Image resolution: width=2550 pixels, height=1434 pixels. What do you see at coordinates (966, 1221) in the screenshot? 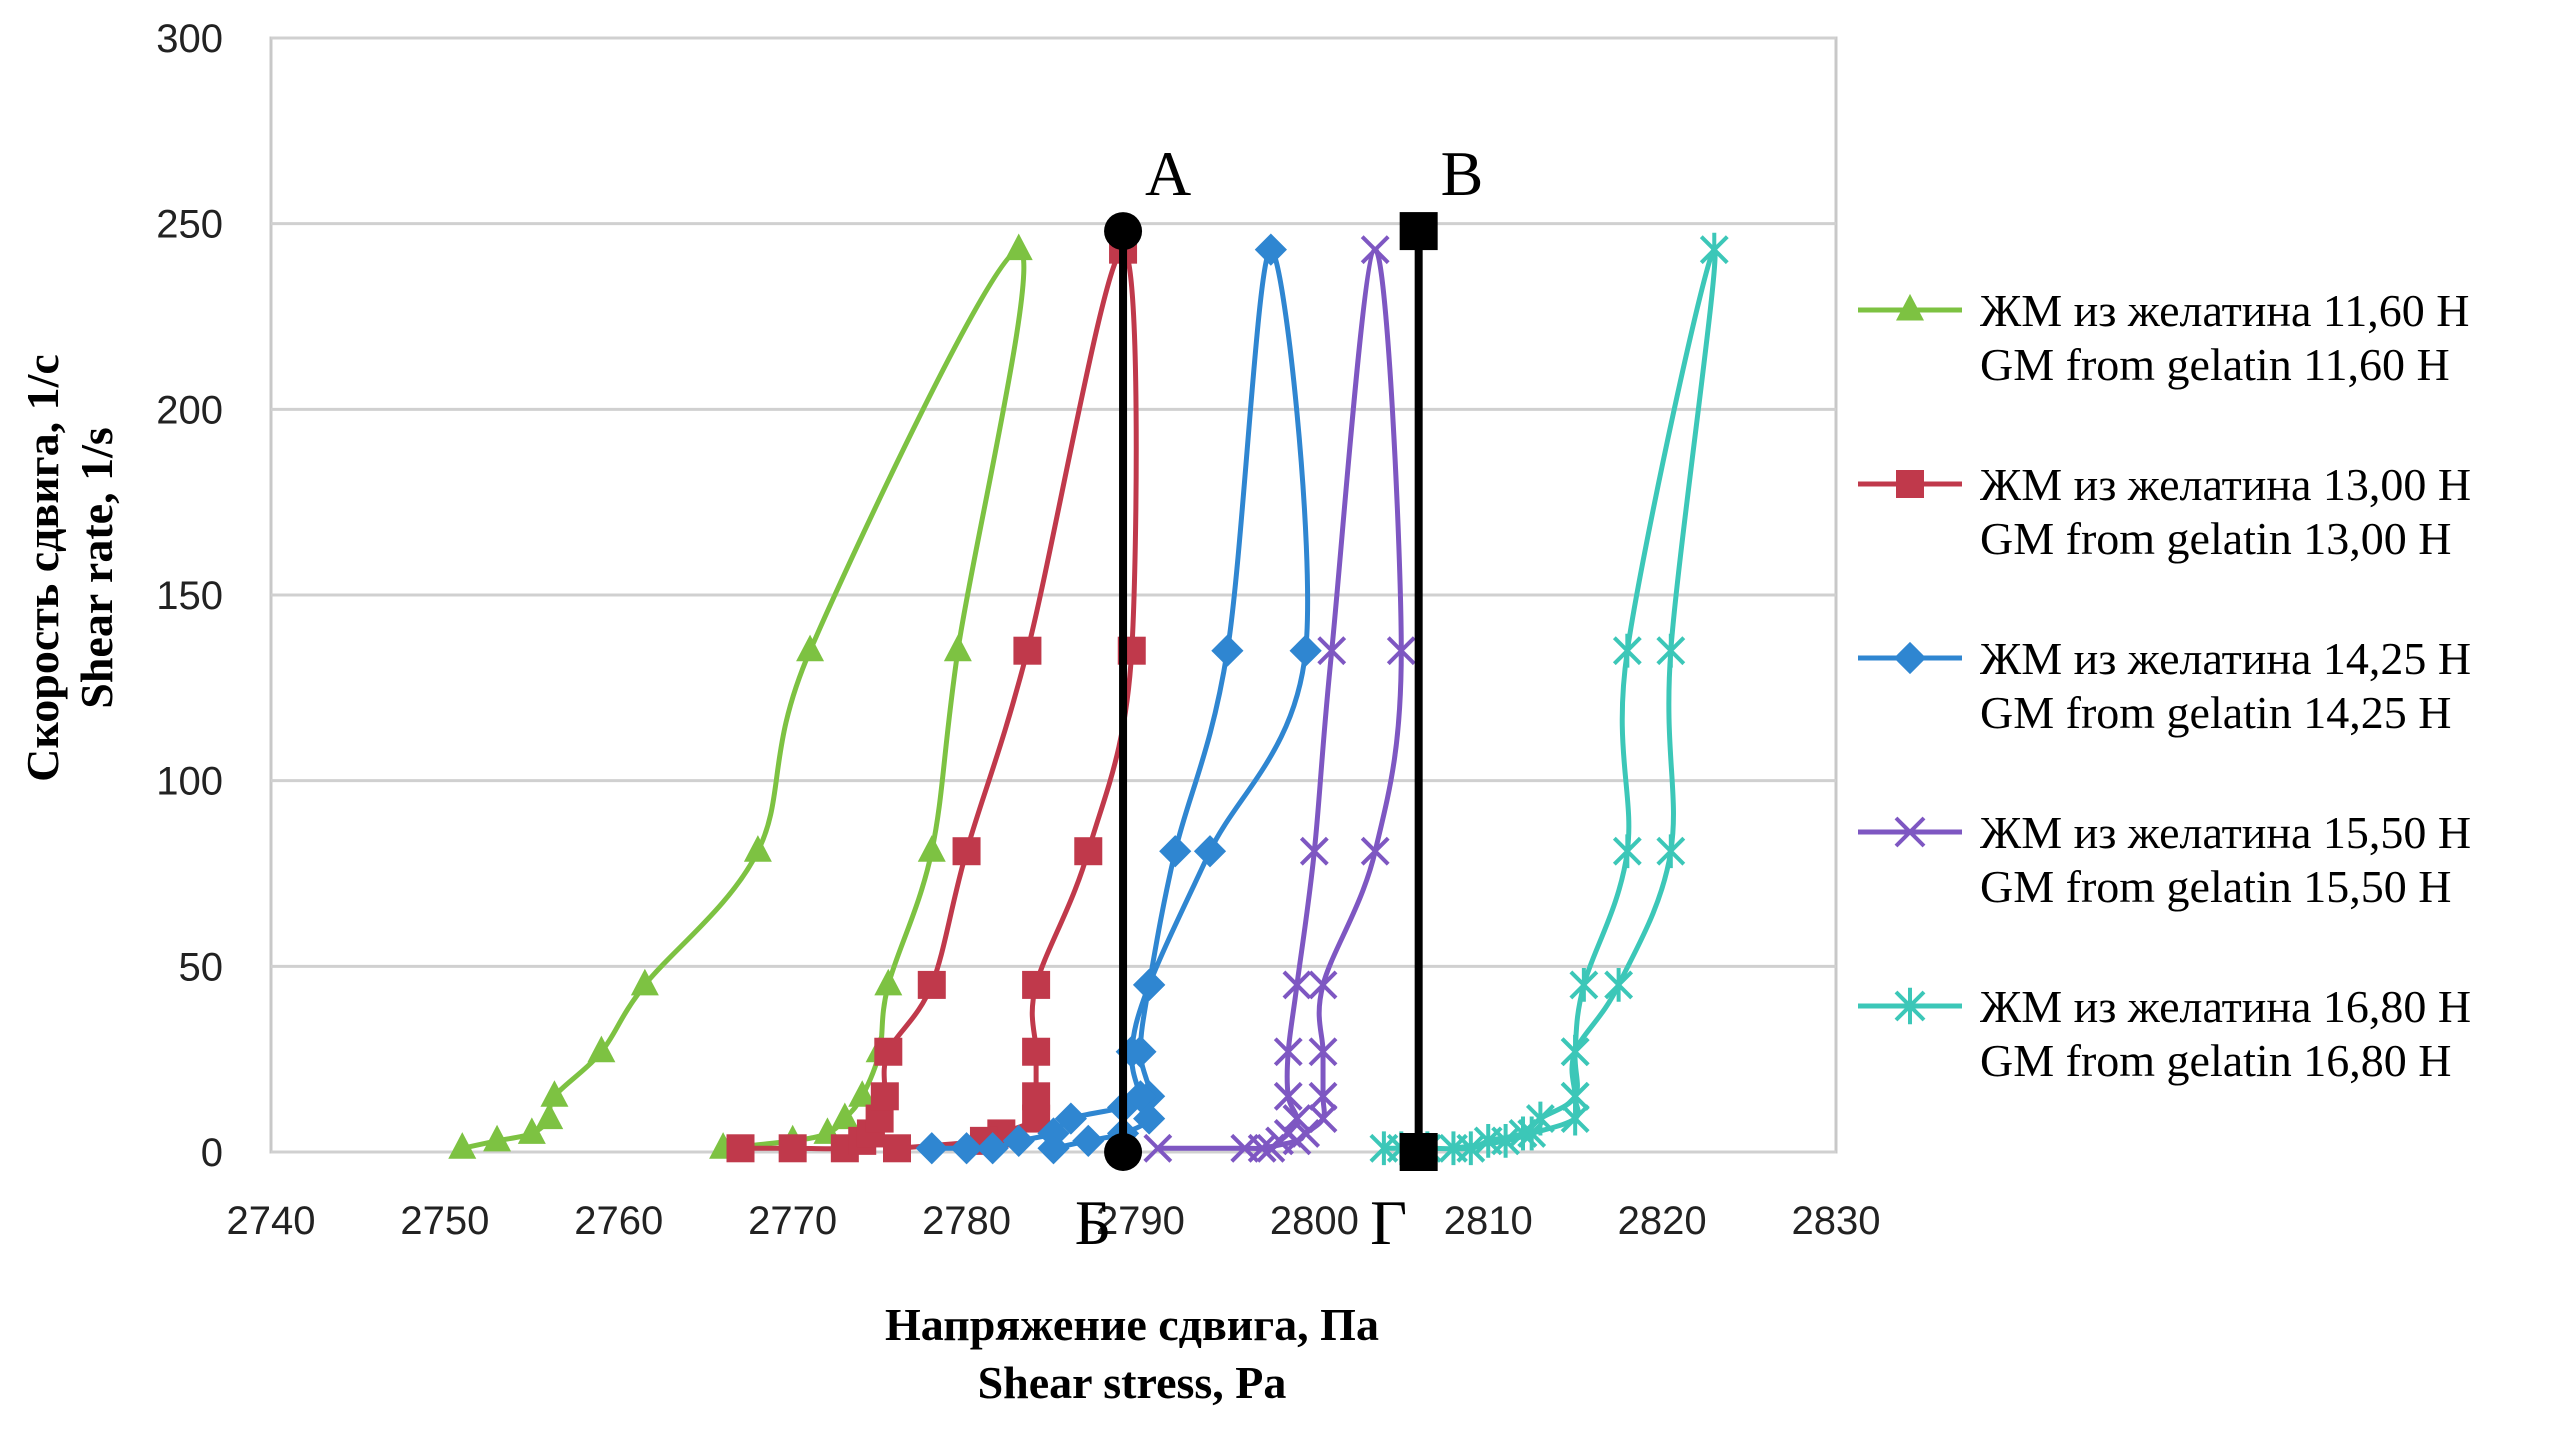
I see `x-tick-label: 2780` at bounding box center [966, 1221].